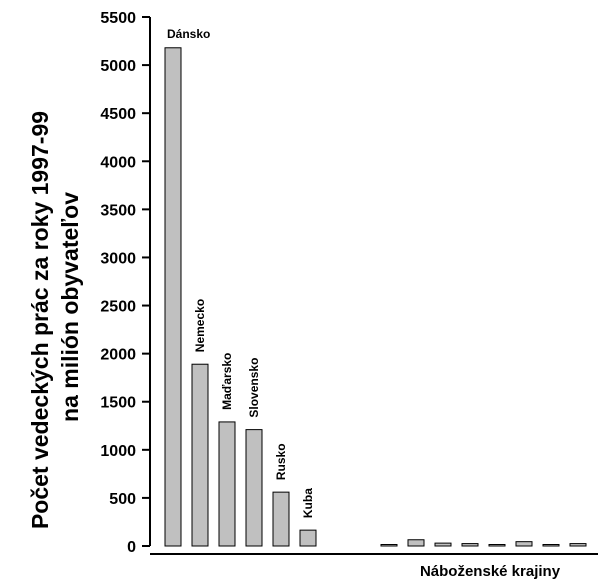 The height and width of the screenshot is (583, 600). Describe the element at coordinates (308, 503) in the screenshot. I see `bar-label: Kuba` at that location.